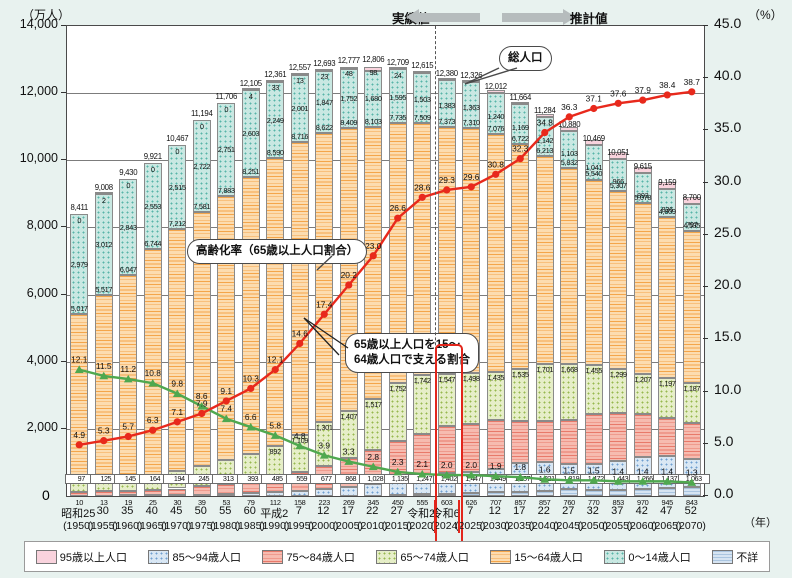  I want to click on y-axis-tick-left: 14,000, so click(38, 24).